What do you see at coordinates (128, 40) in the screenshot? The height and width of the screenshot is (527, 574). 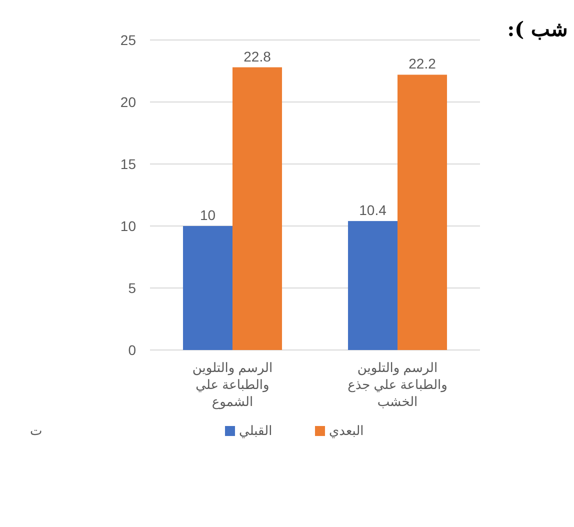 I see `y-tick-label: 25` at bounding box center [128, 40].